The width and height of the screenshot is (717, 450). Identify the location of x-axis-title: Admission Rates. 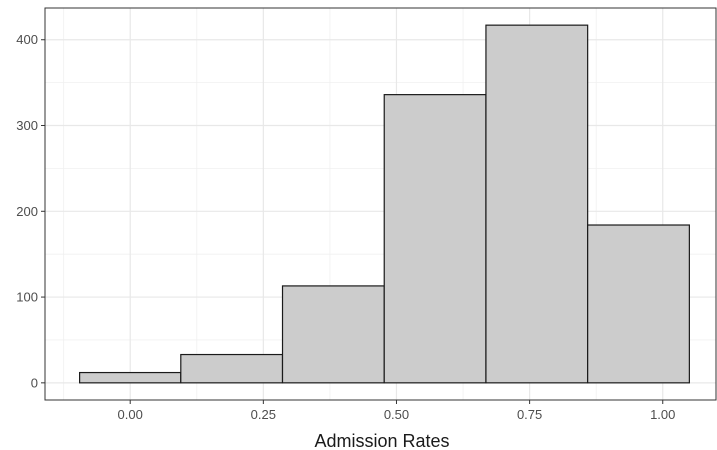
(381, 440).